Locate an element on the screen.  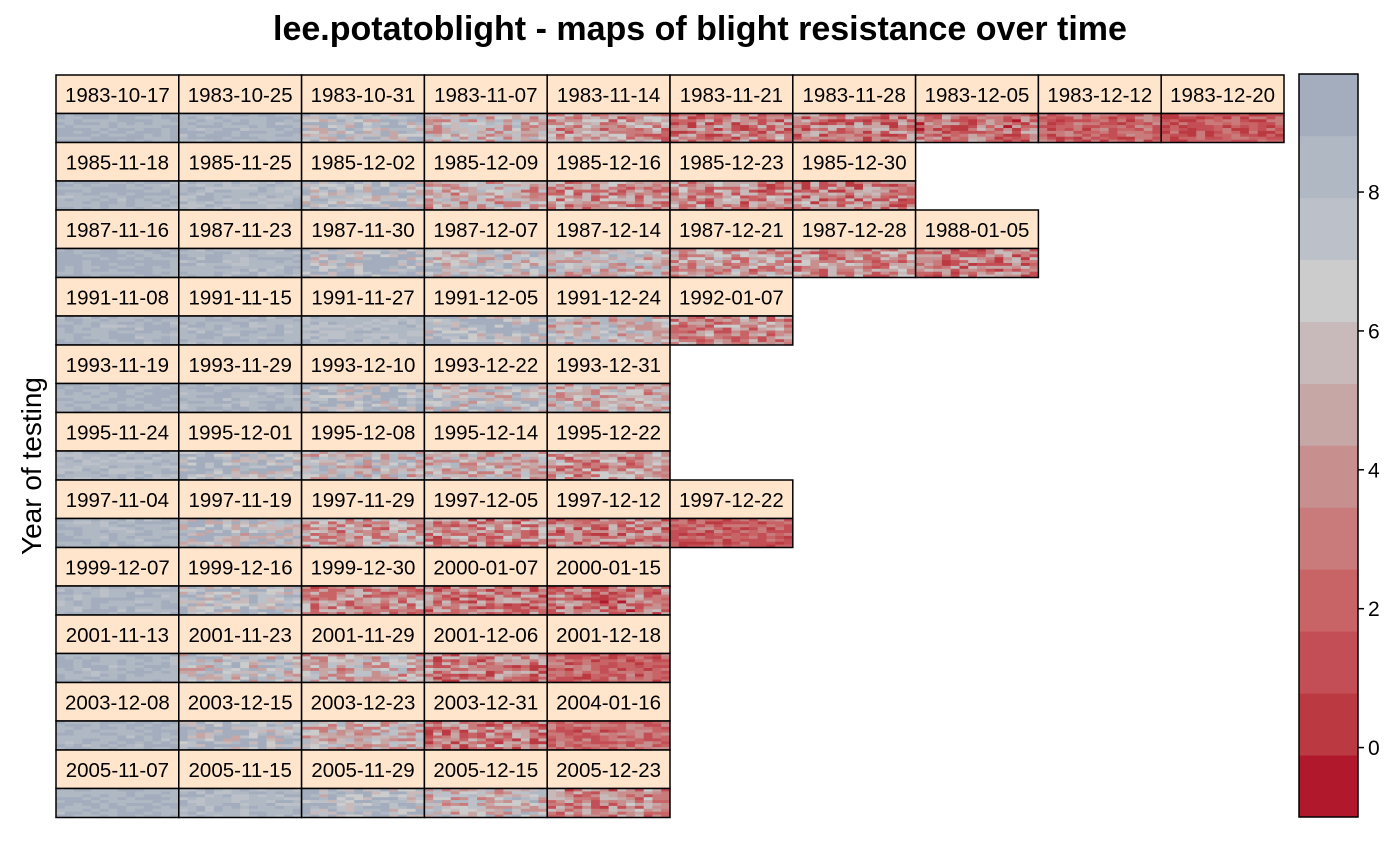
panel-label: 1987-12-28 is located at coordinates (854, 230).